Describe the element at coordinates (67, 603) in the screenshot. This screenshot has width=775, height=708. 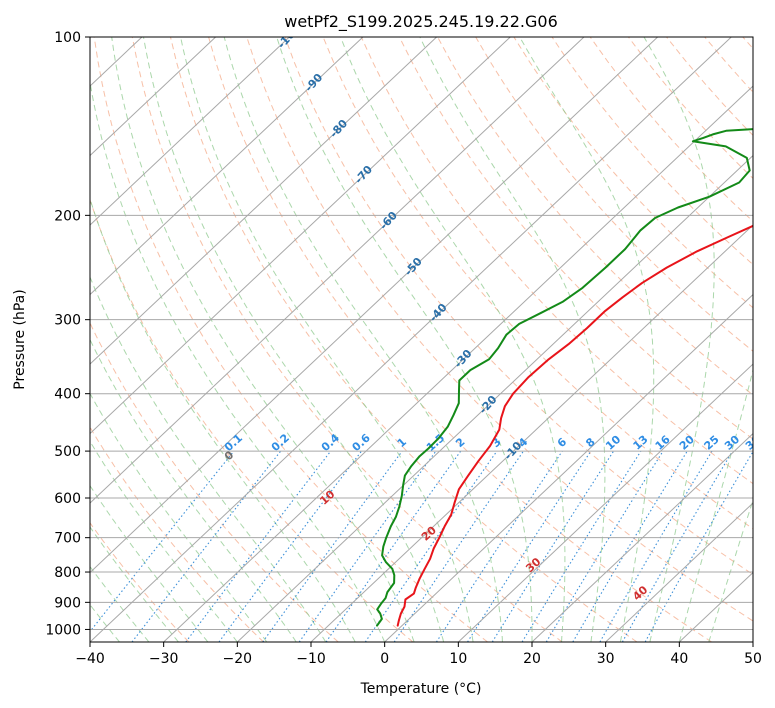
I see `y-tick-label: 900` at that location.